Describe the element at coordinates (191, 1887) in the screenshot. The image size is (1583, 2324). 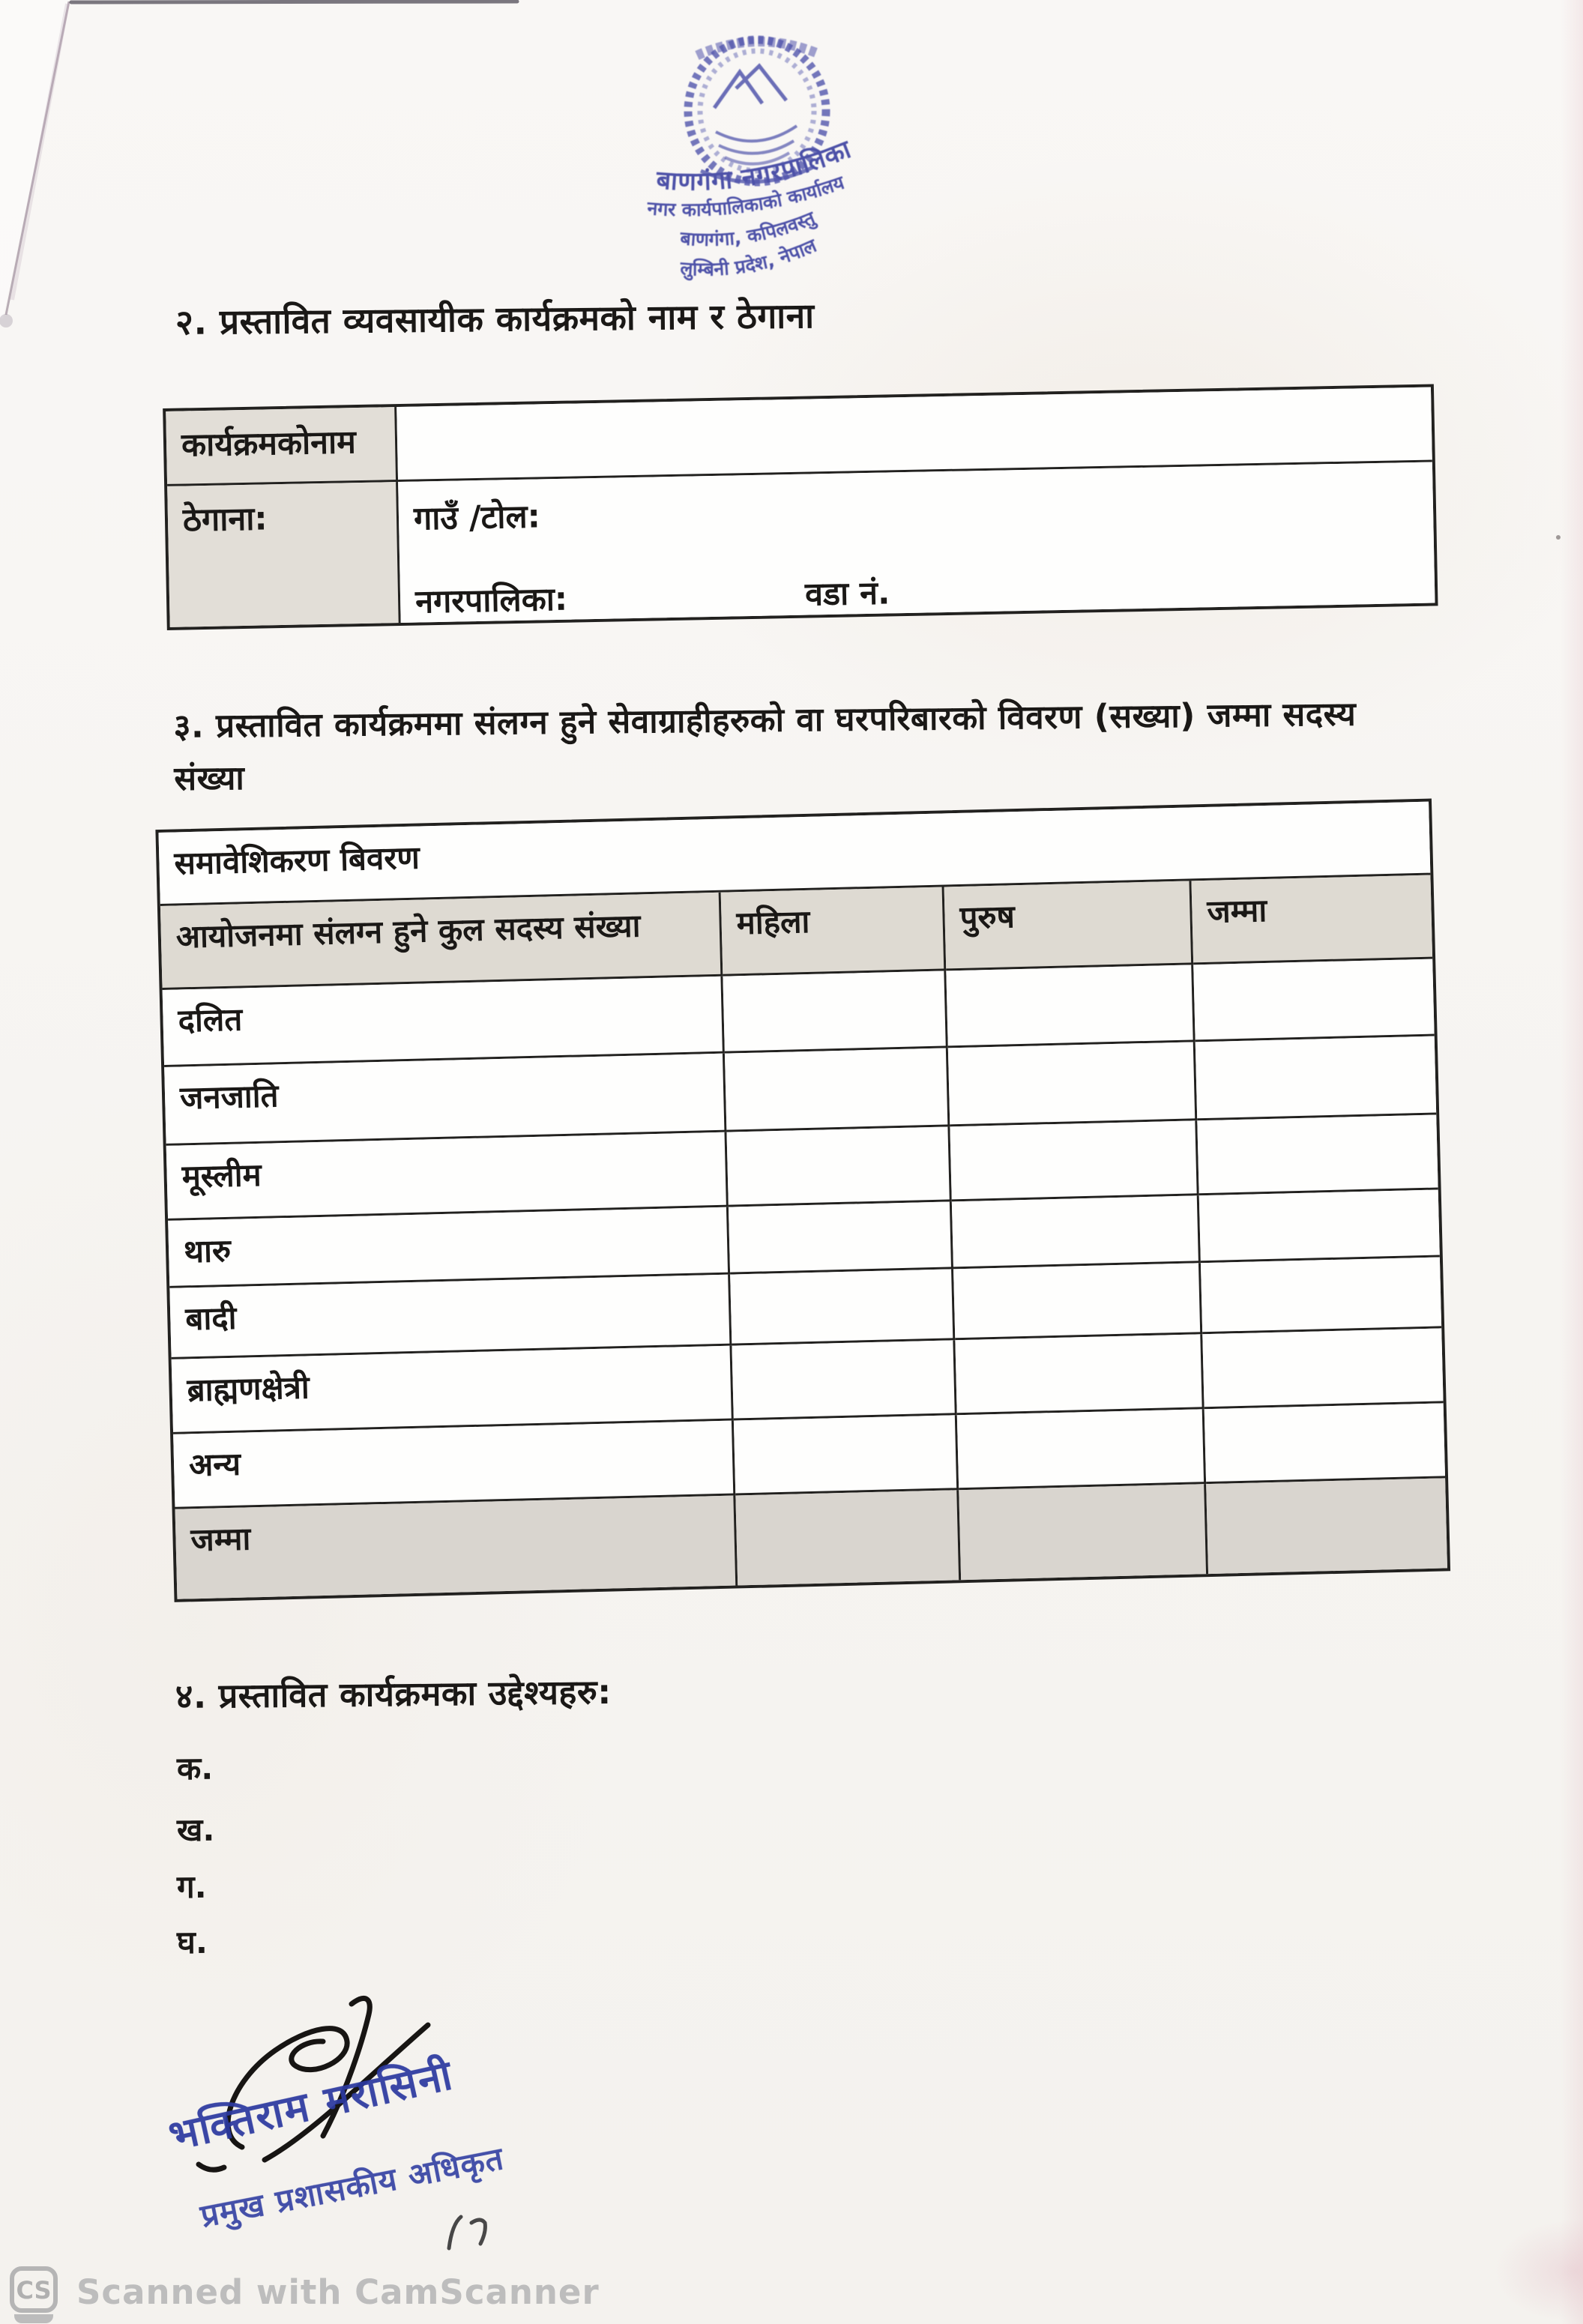
I see `objective-item-ga: ग.` at that location.